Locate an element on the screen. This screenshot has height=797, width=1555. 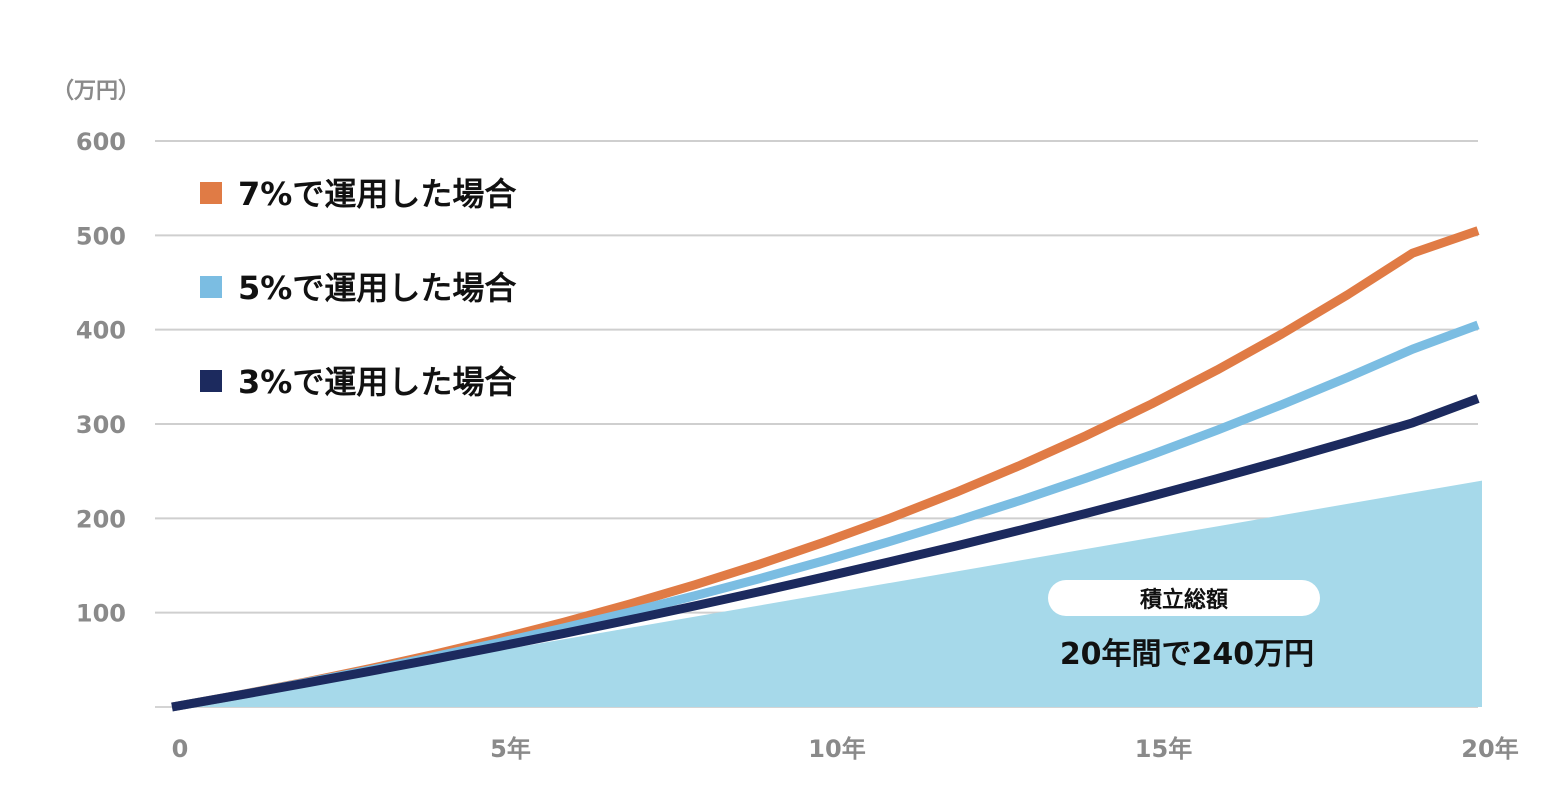
x-tick-label-0: 0 is located at coordinates (180, 749).